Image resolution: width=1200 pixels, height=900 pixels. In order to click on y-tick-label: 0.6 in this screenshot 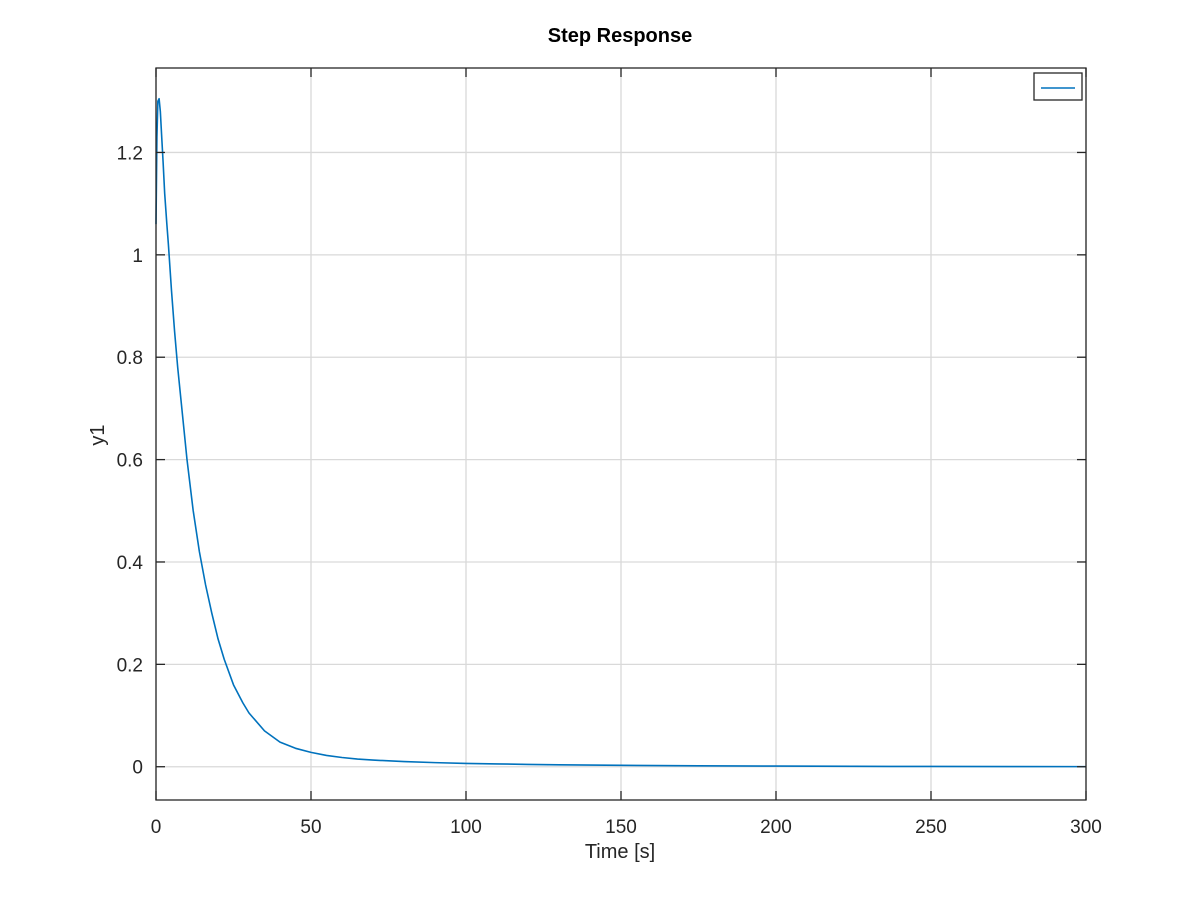, I will do `click(130, 461)`.